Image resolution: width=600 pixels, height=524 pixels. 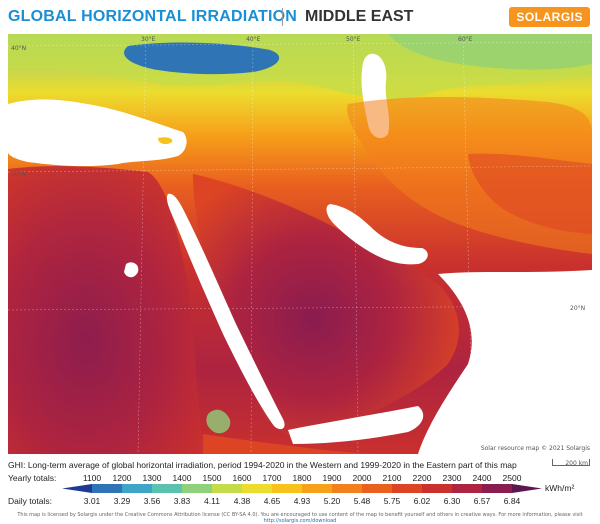 What do you see at coordinates (202, 58) in the screenshot?
I see `black-sea` at bounding box center [202, 58].